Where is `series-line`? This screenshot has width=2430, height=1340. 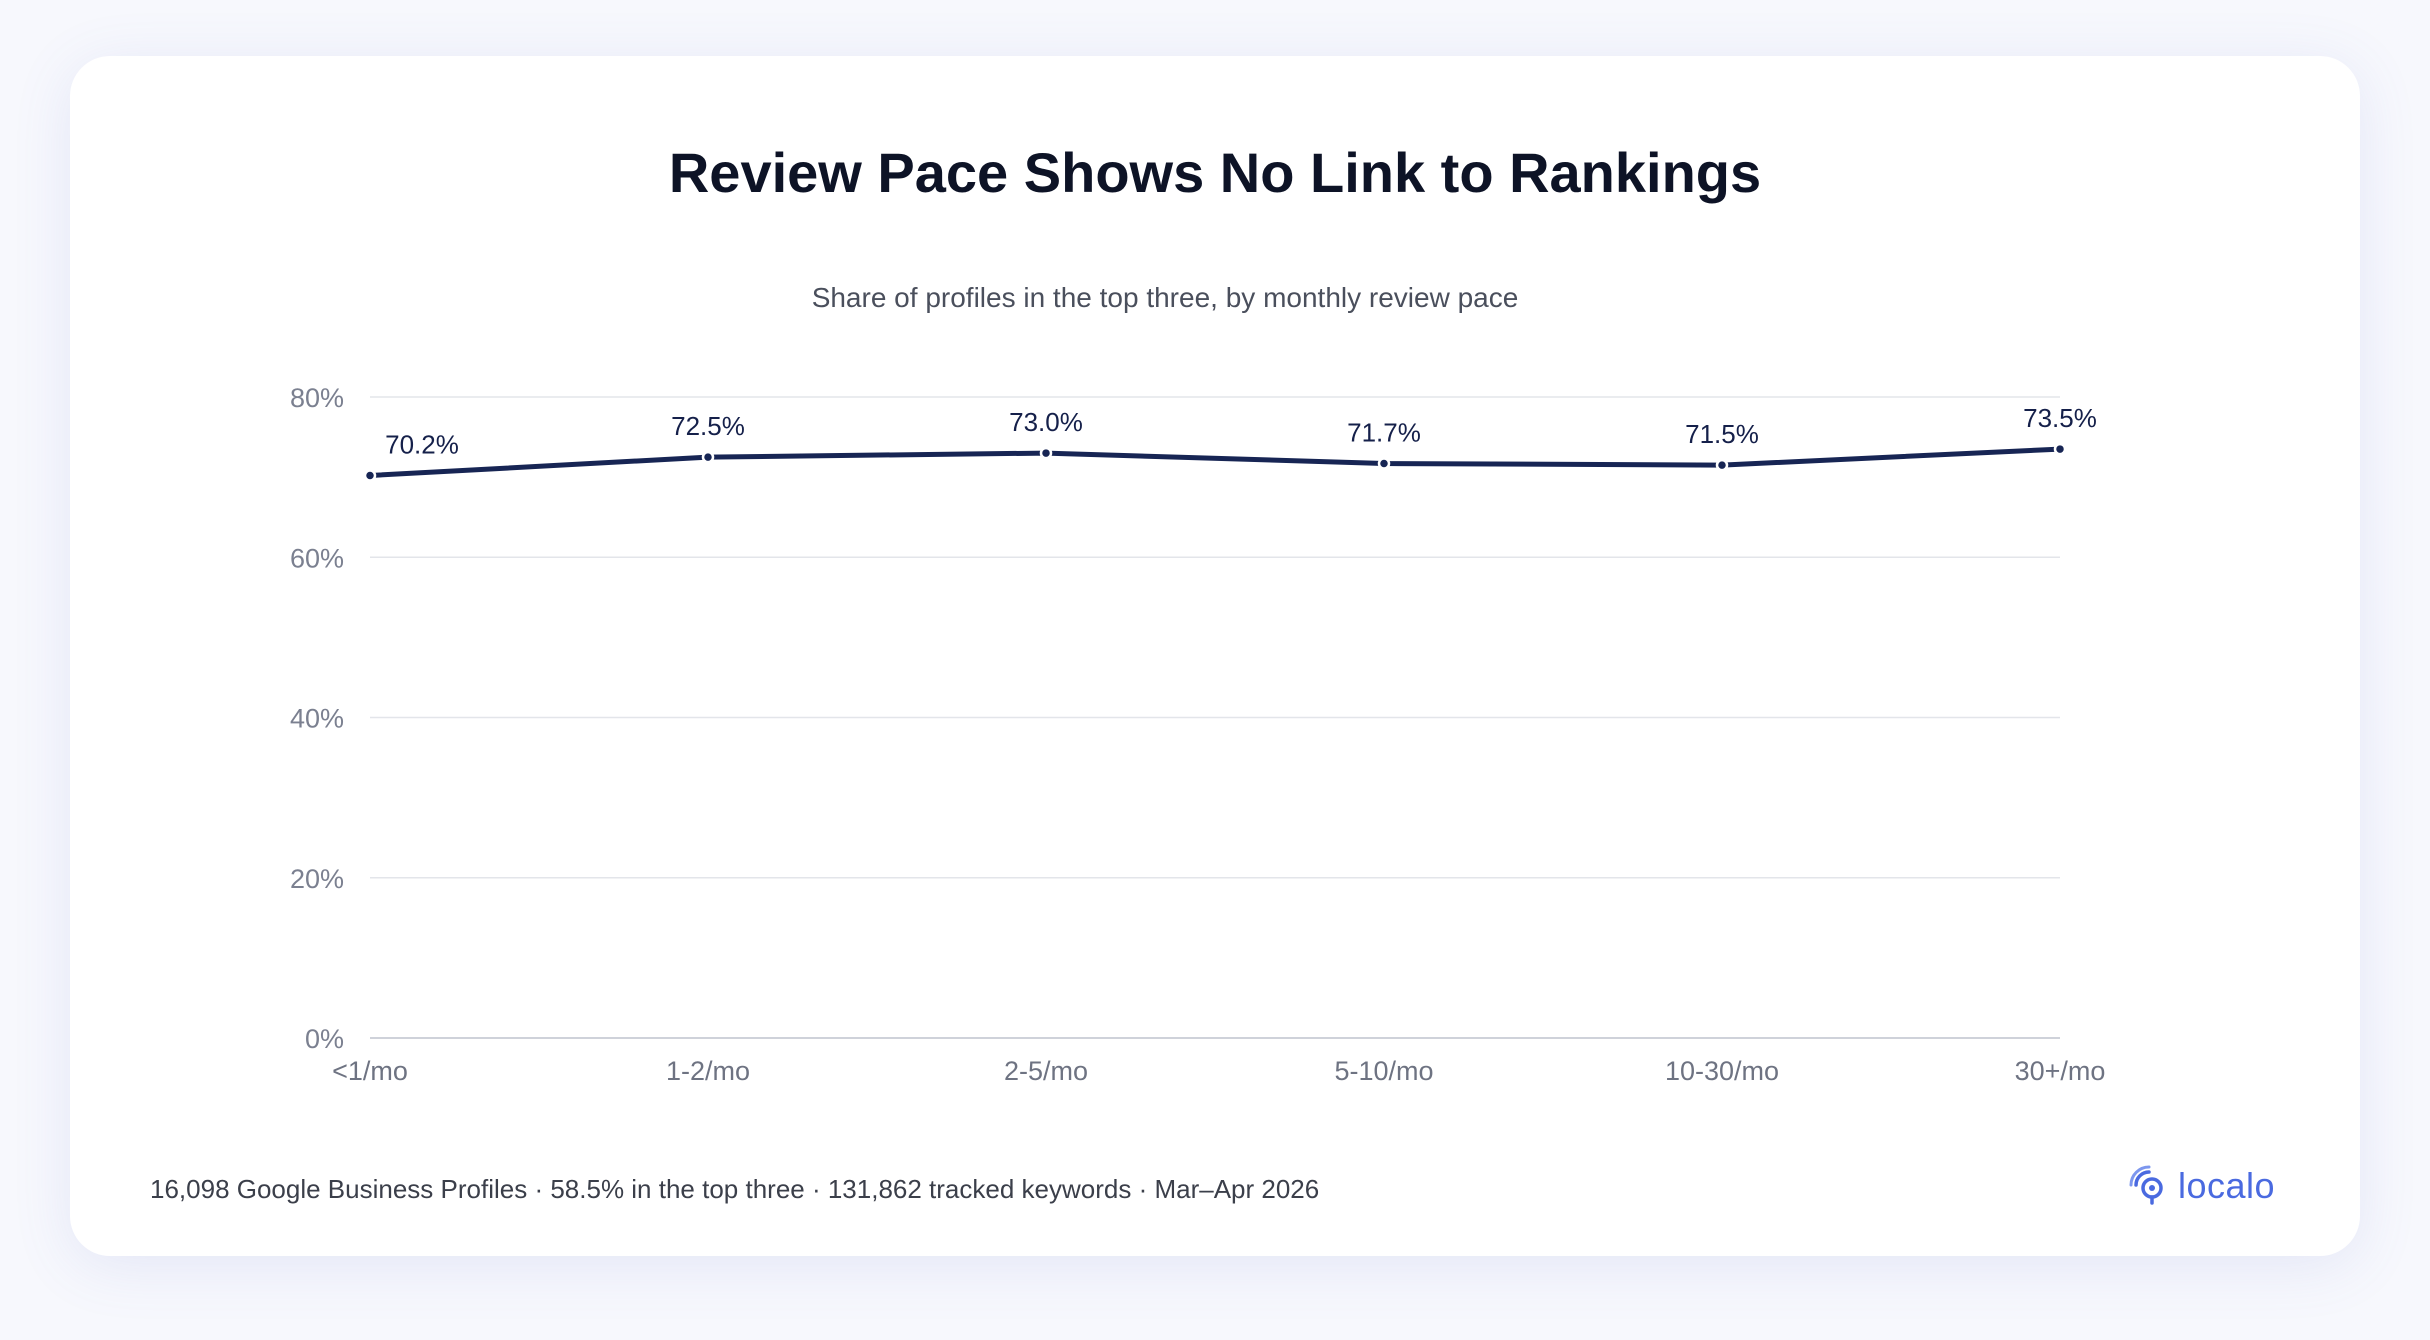 series-line is located at coordinates (1215, 462).